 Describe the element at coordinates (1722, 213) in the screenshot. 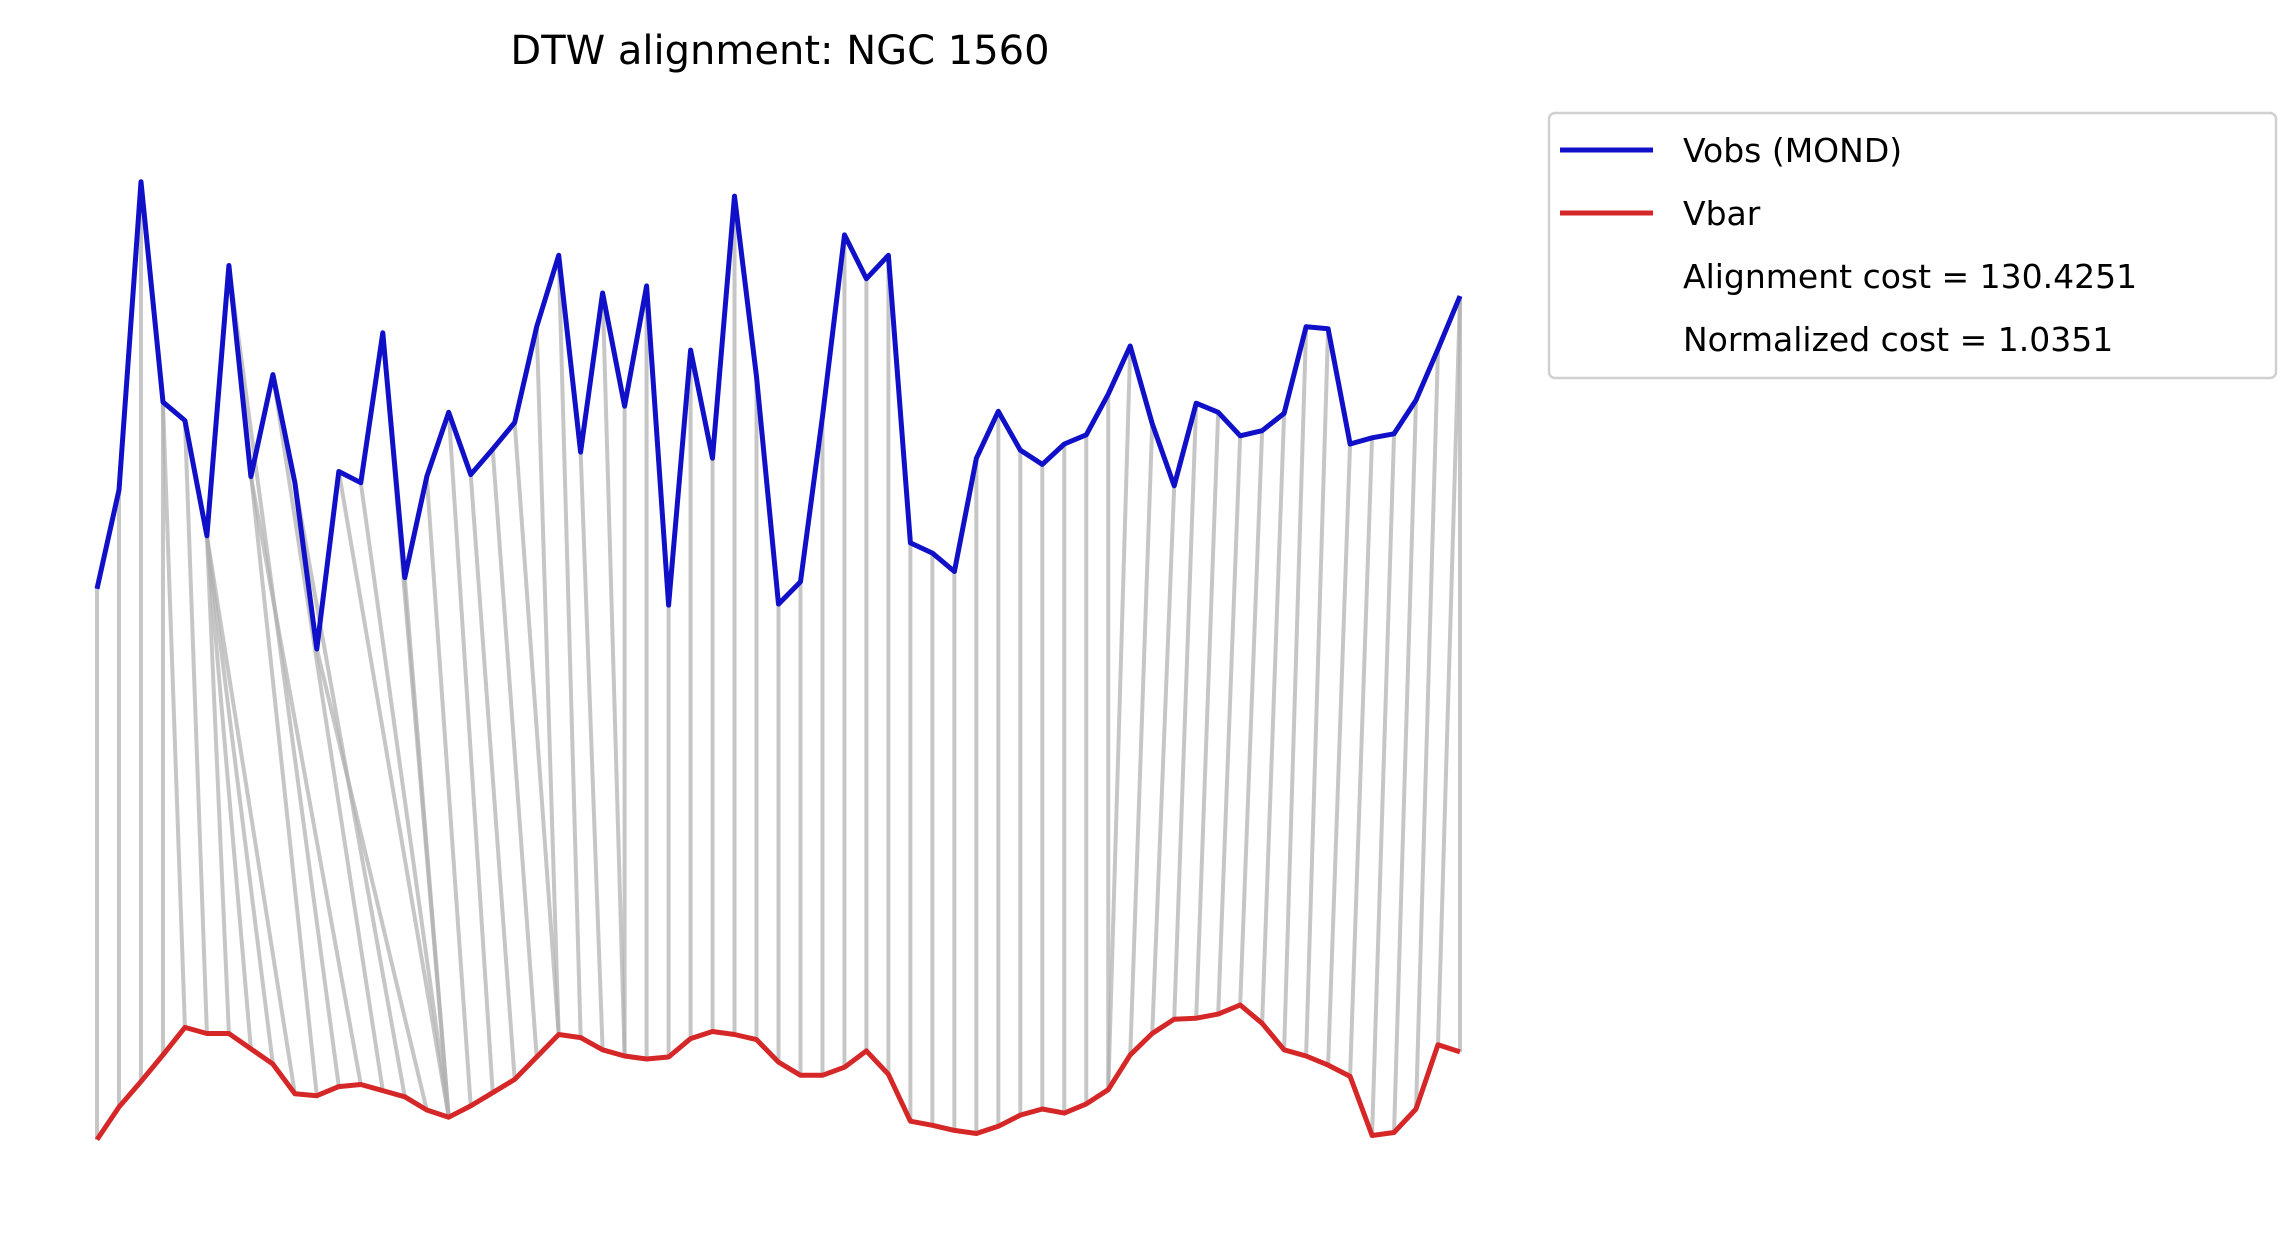

I see `legend-label-vbar: Vbar` at that location.